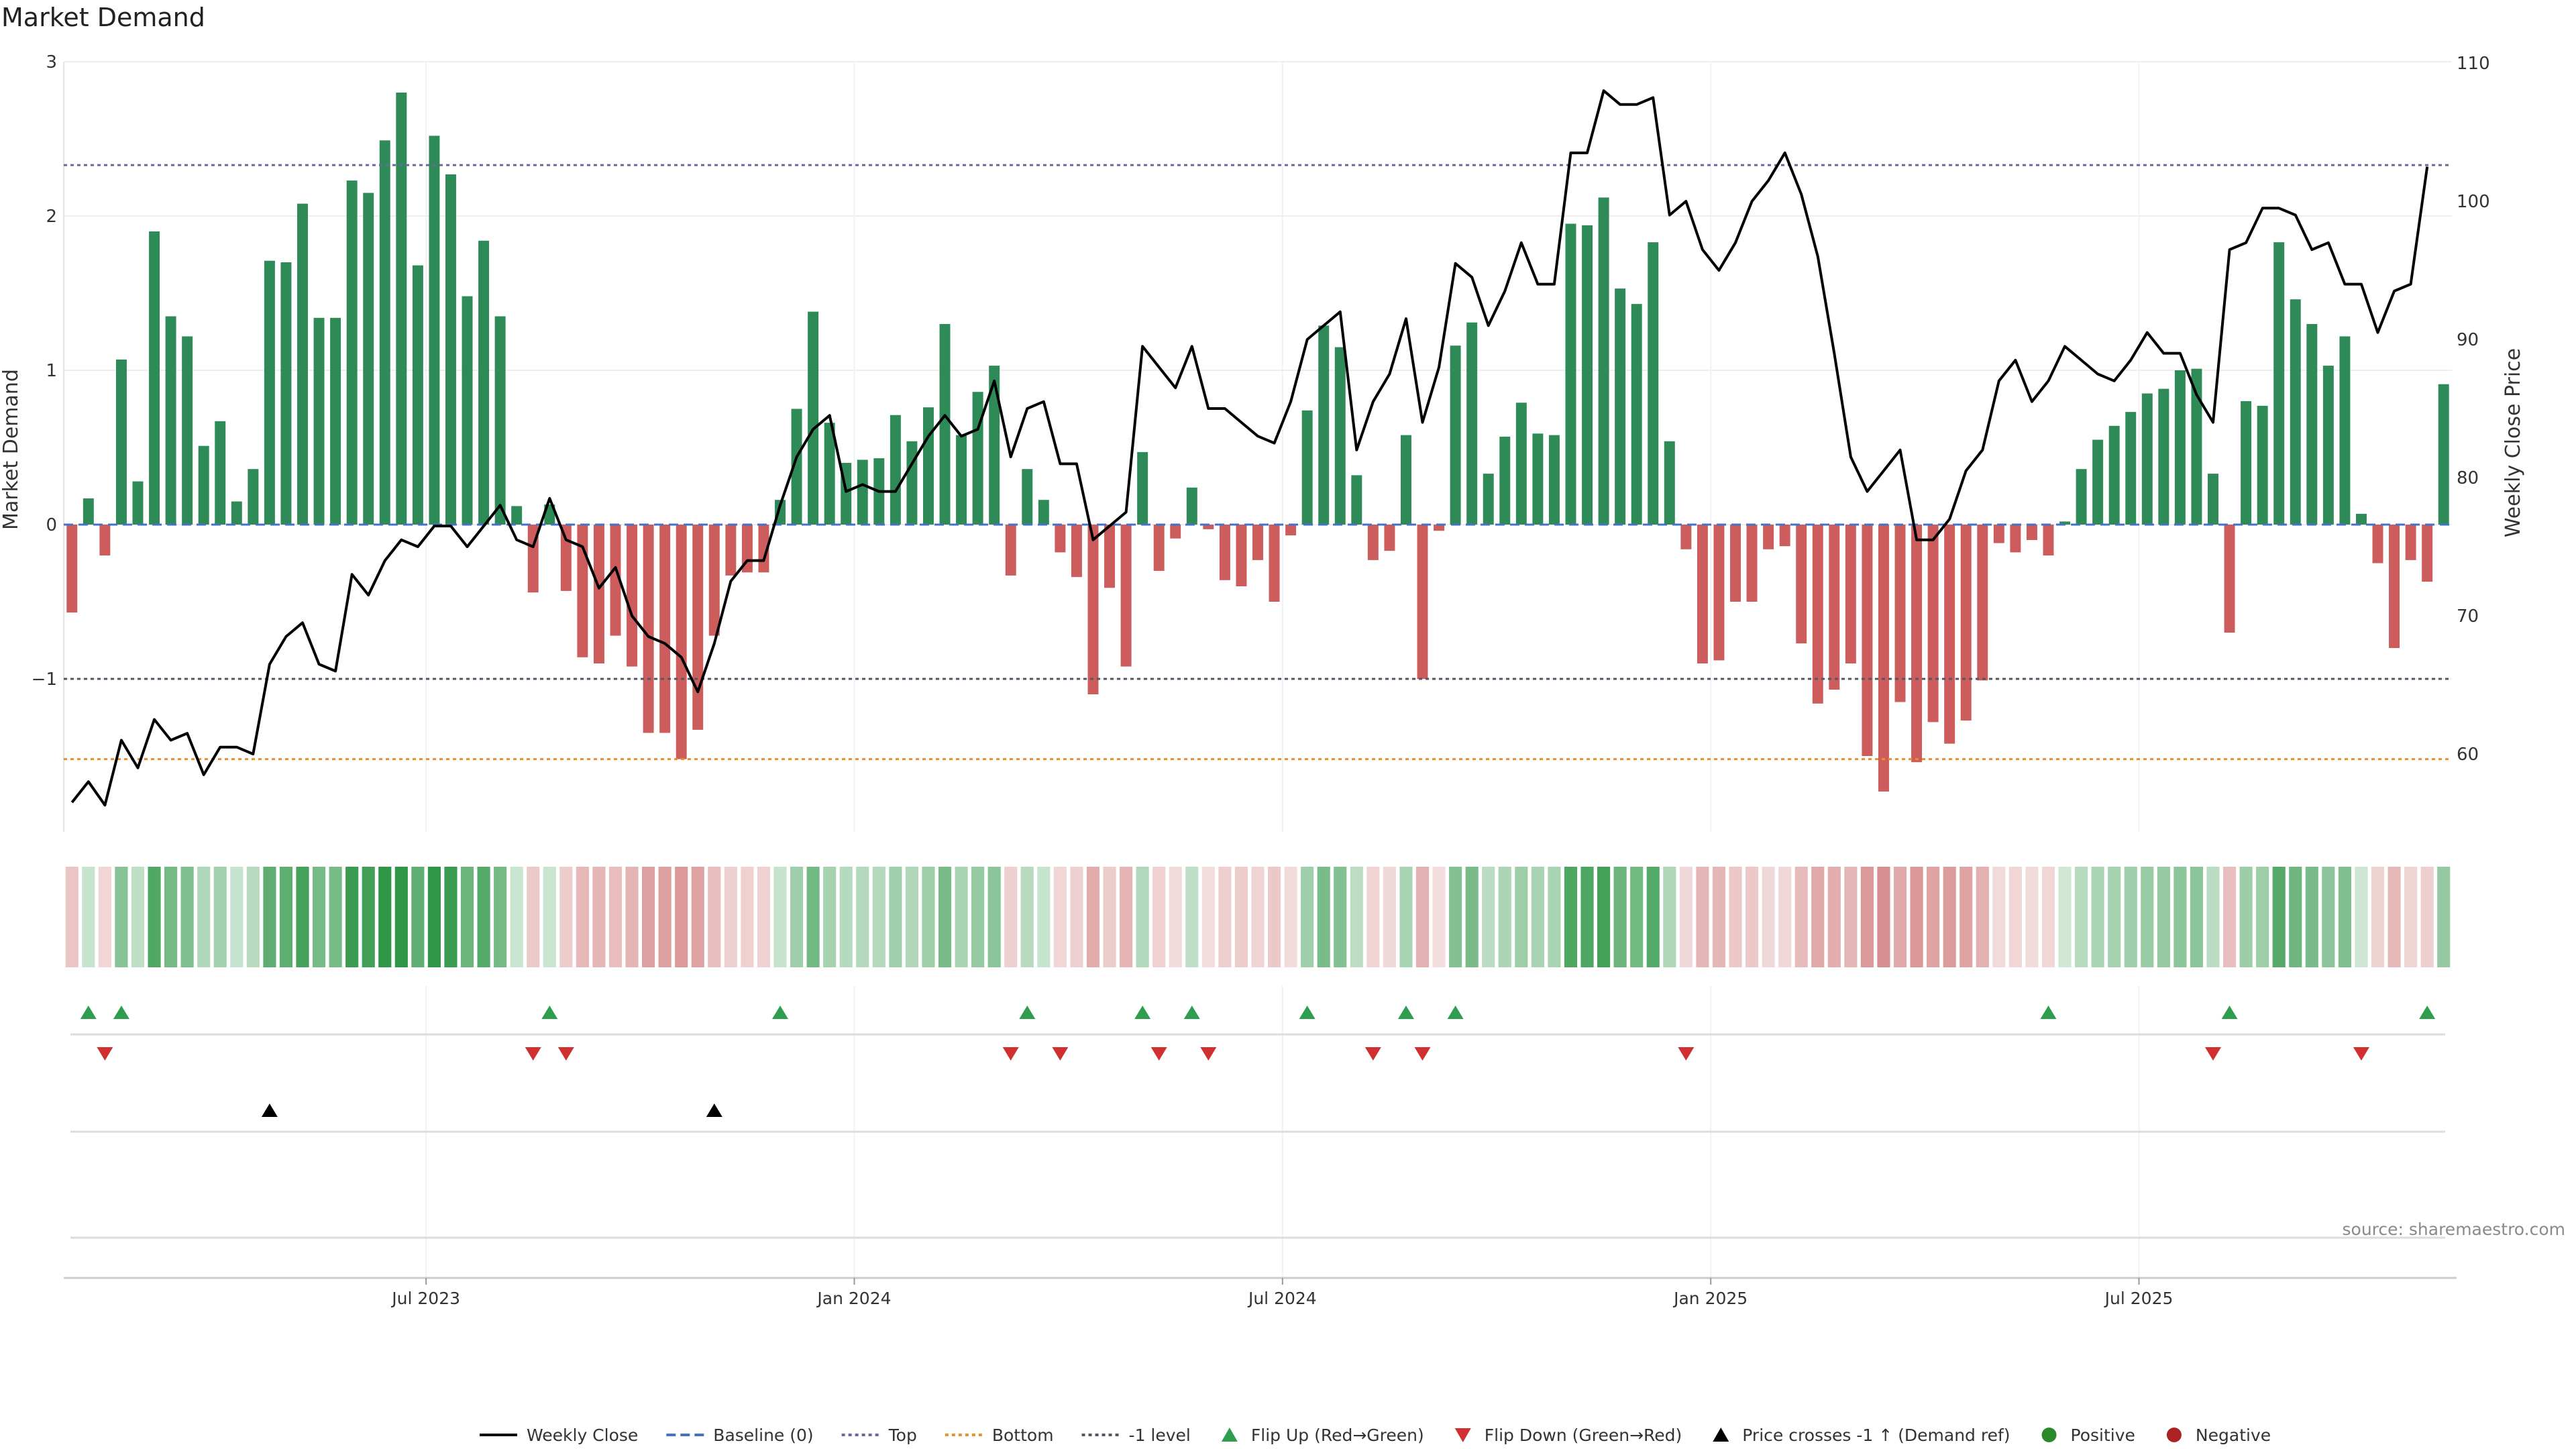  I want to click on legend-label: Bottom, so click(1023, 1435).